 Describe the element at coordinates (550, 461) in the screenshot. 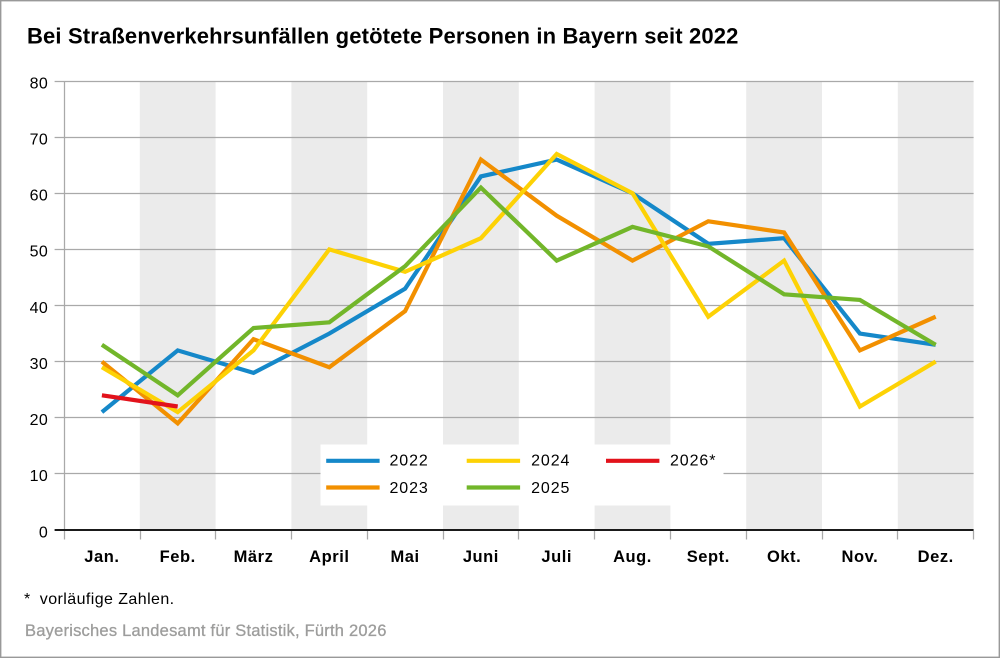

I see `svg-text: 2024` at that location.